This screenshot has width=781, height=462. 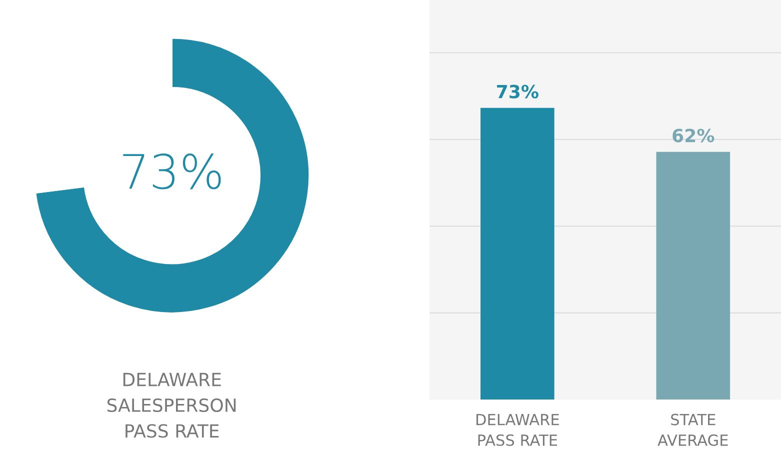 What do you see at coordinates (693, 135) in the screenshot?
I see `data-label: 62%` at bounding box center [693, 135].